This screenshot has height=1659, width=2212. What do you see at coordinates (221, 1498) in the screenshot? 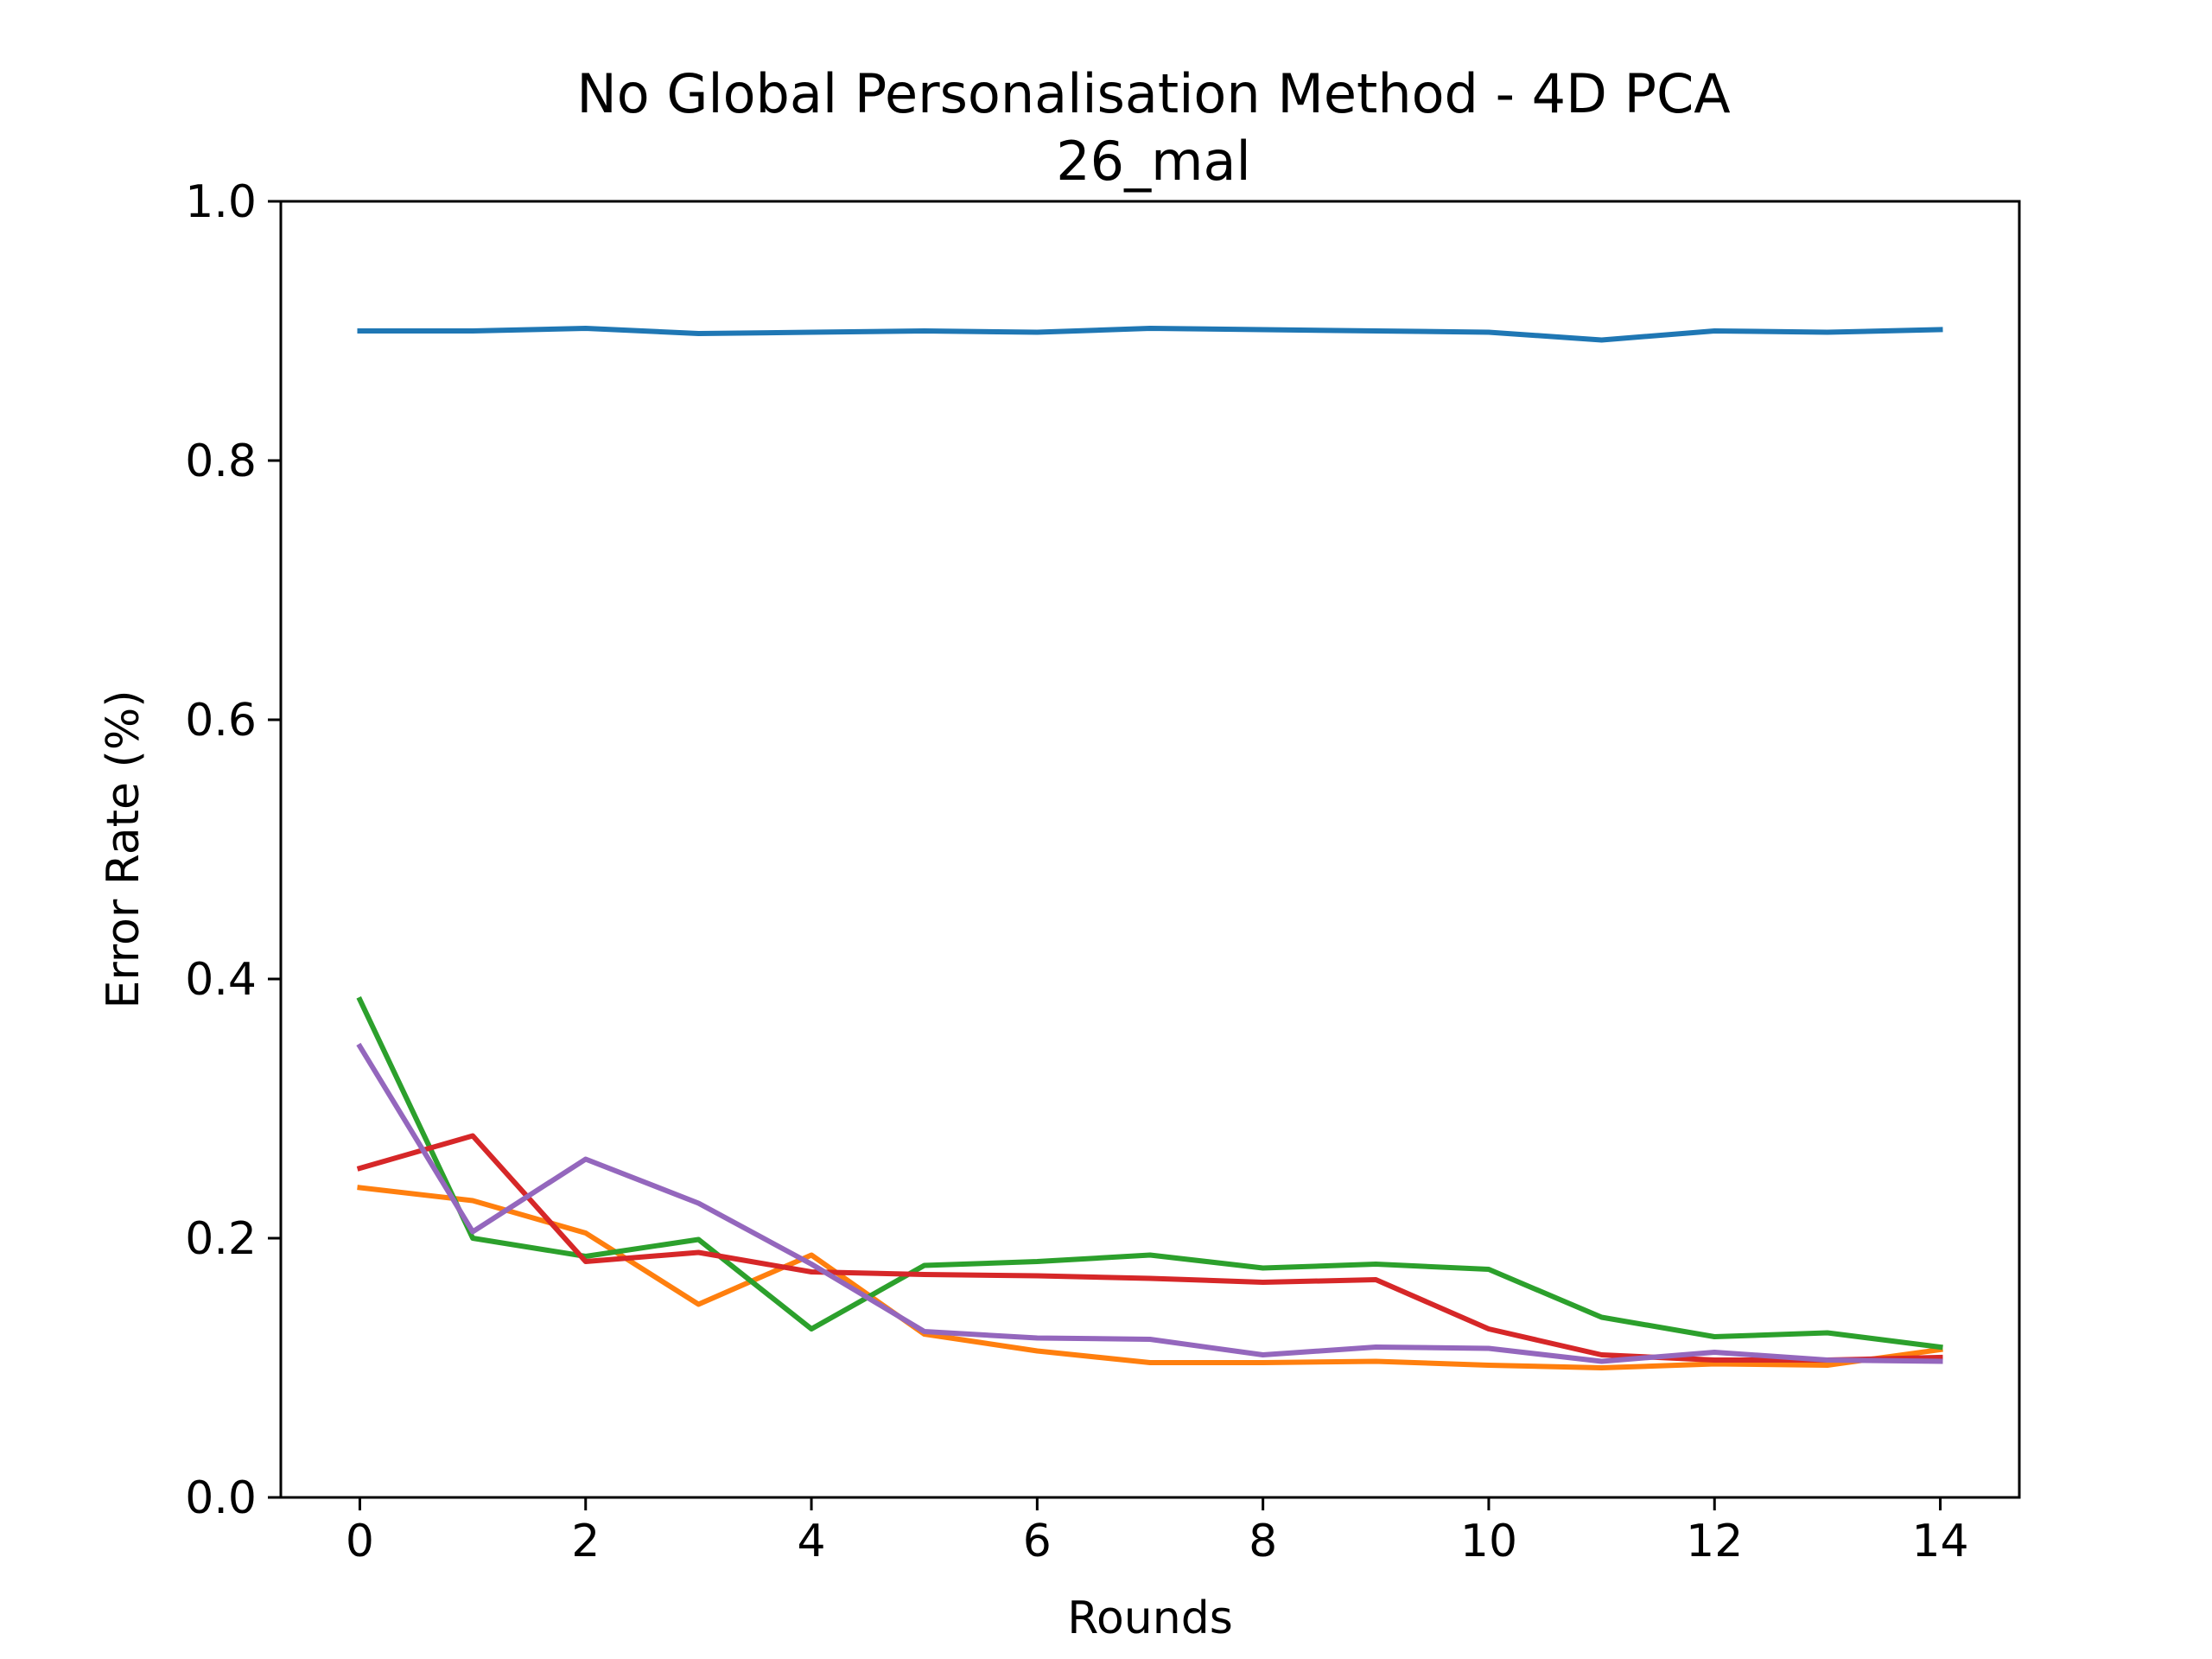
I see `y-tick-label: 0.0` at bounding box center [221, 1498].